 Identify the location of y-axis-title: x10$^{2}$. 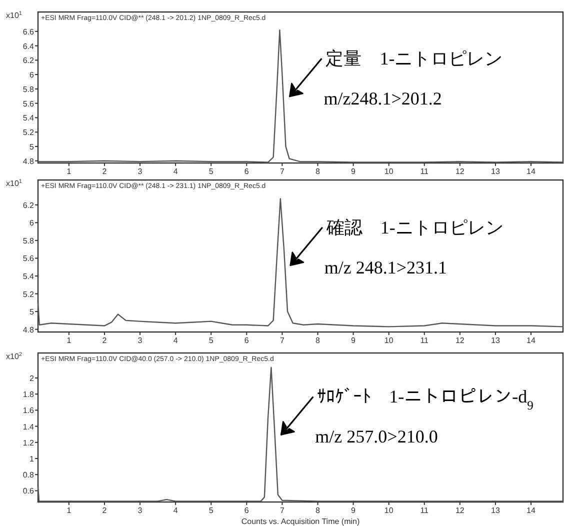
(14, 356).